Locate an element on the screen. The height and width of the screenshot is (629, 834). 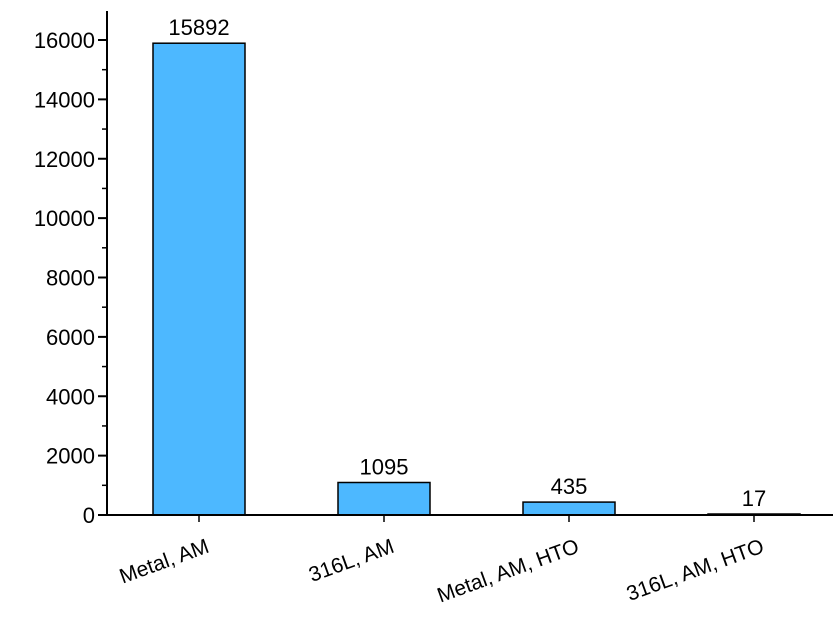
data-label: 17 is located at coordinates (754, 498).